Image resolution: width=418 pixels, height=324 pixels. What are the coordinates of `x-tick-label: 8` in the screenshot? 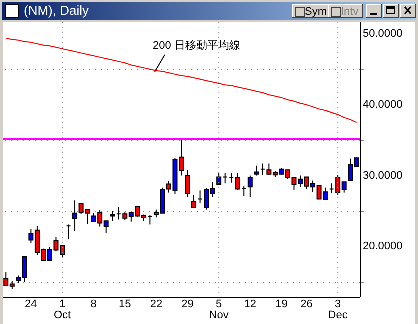 It's located at (93, 304).